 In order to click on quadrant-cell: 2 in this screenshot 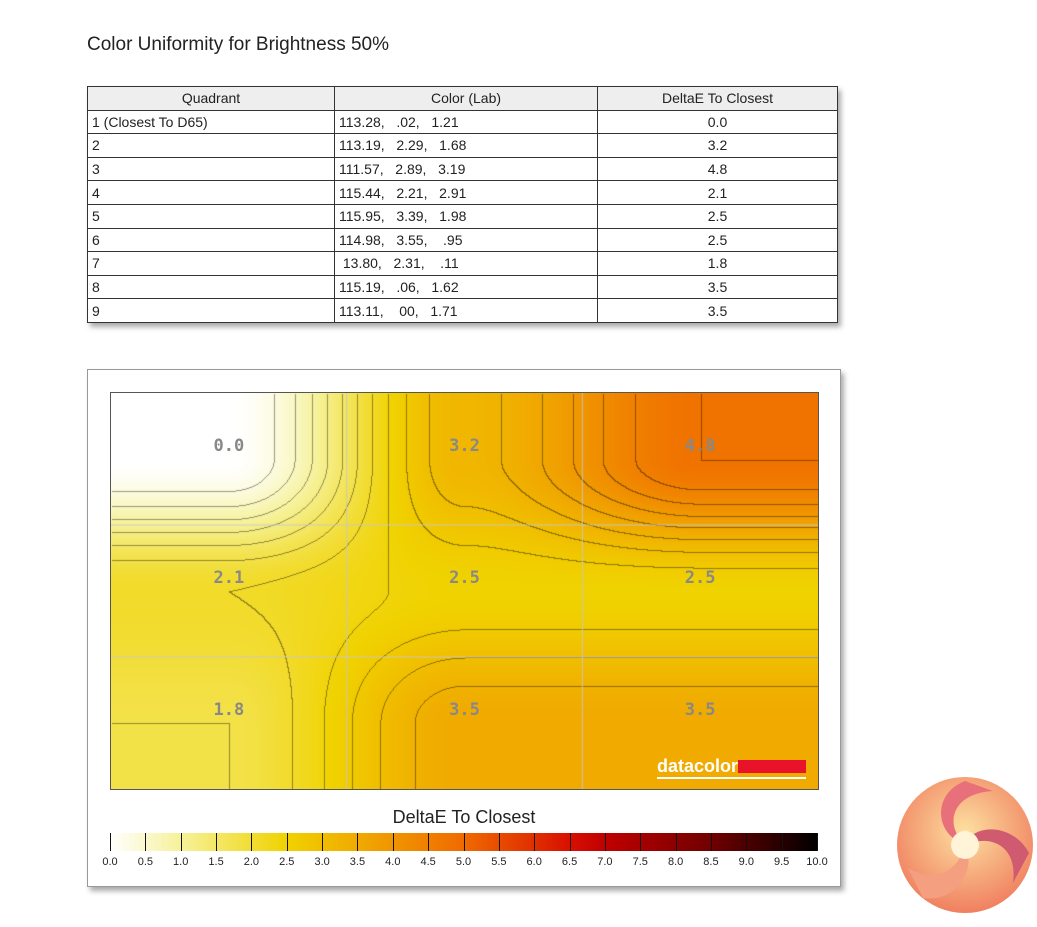, I will do `click(211, 145)`.